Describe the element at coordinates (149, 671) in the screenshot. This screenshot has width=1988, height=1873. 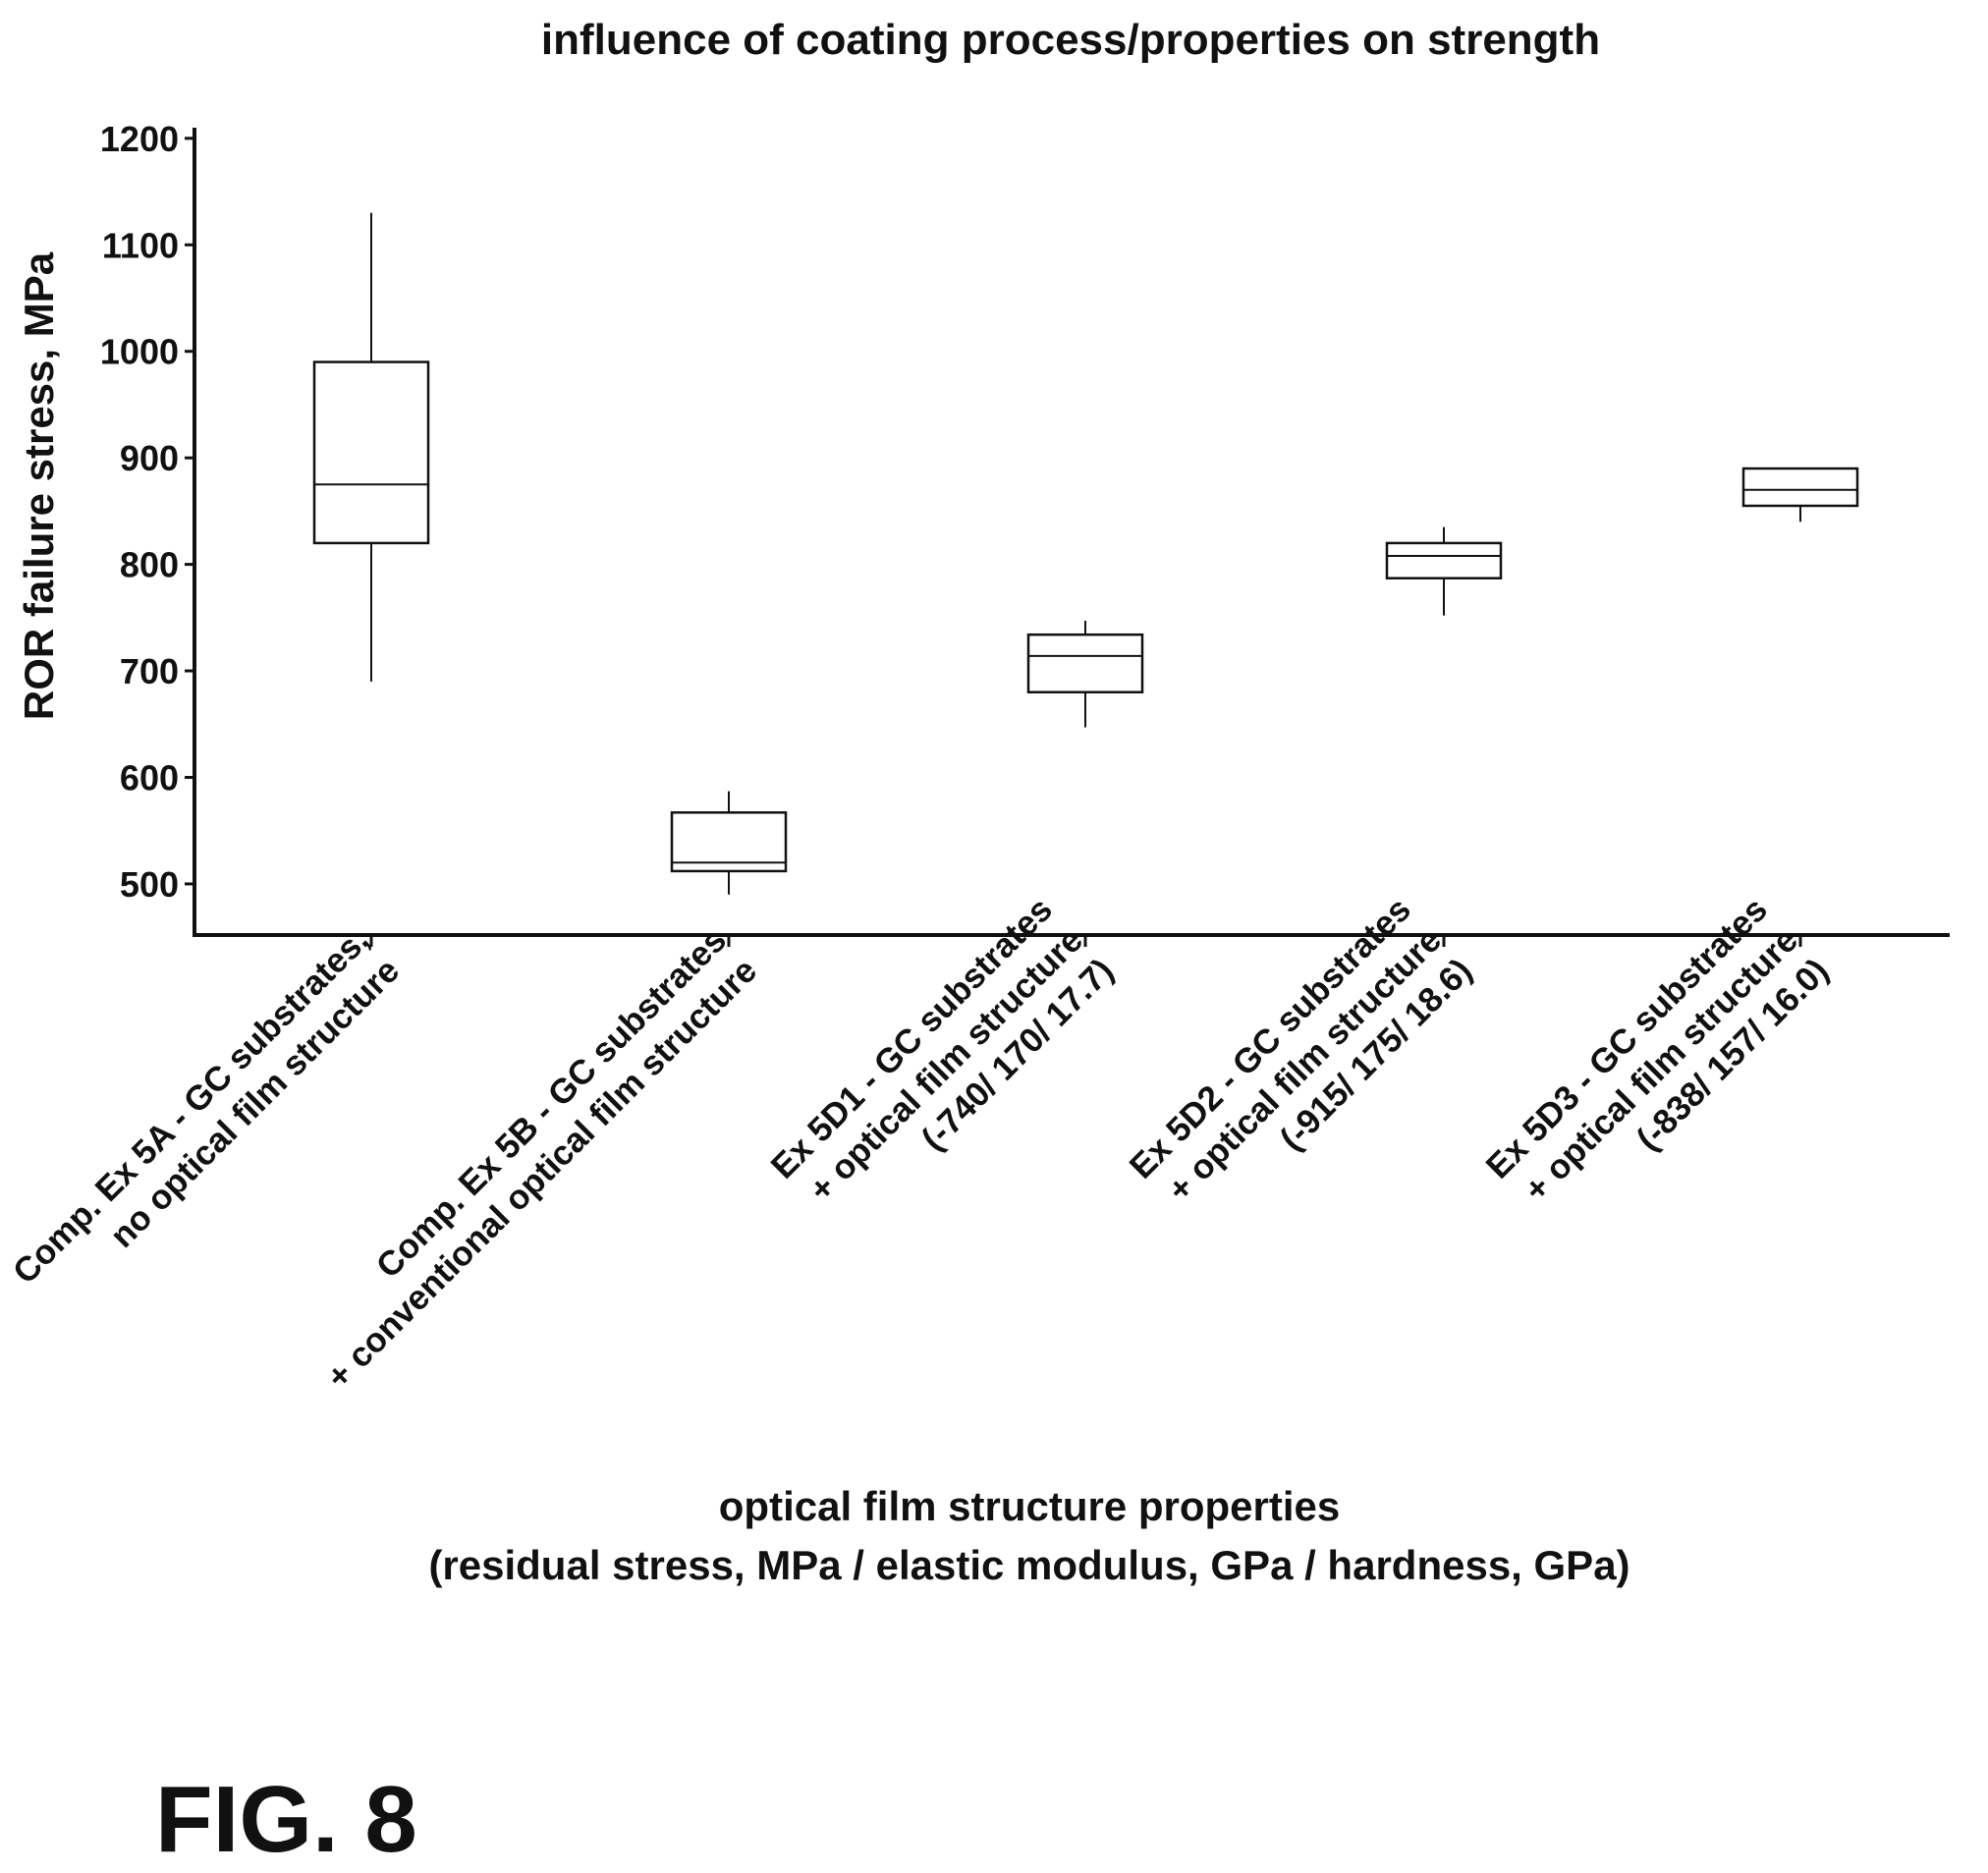
I see `y-tick-label: 700` at that location.